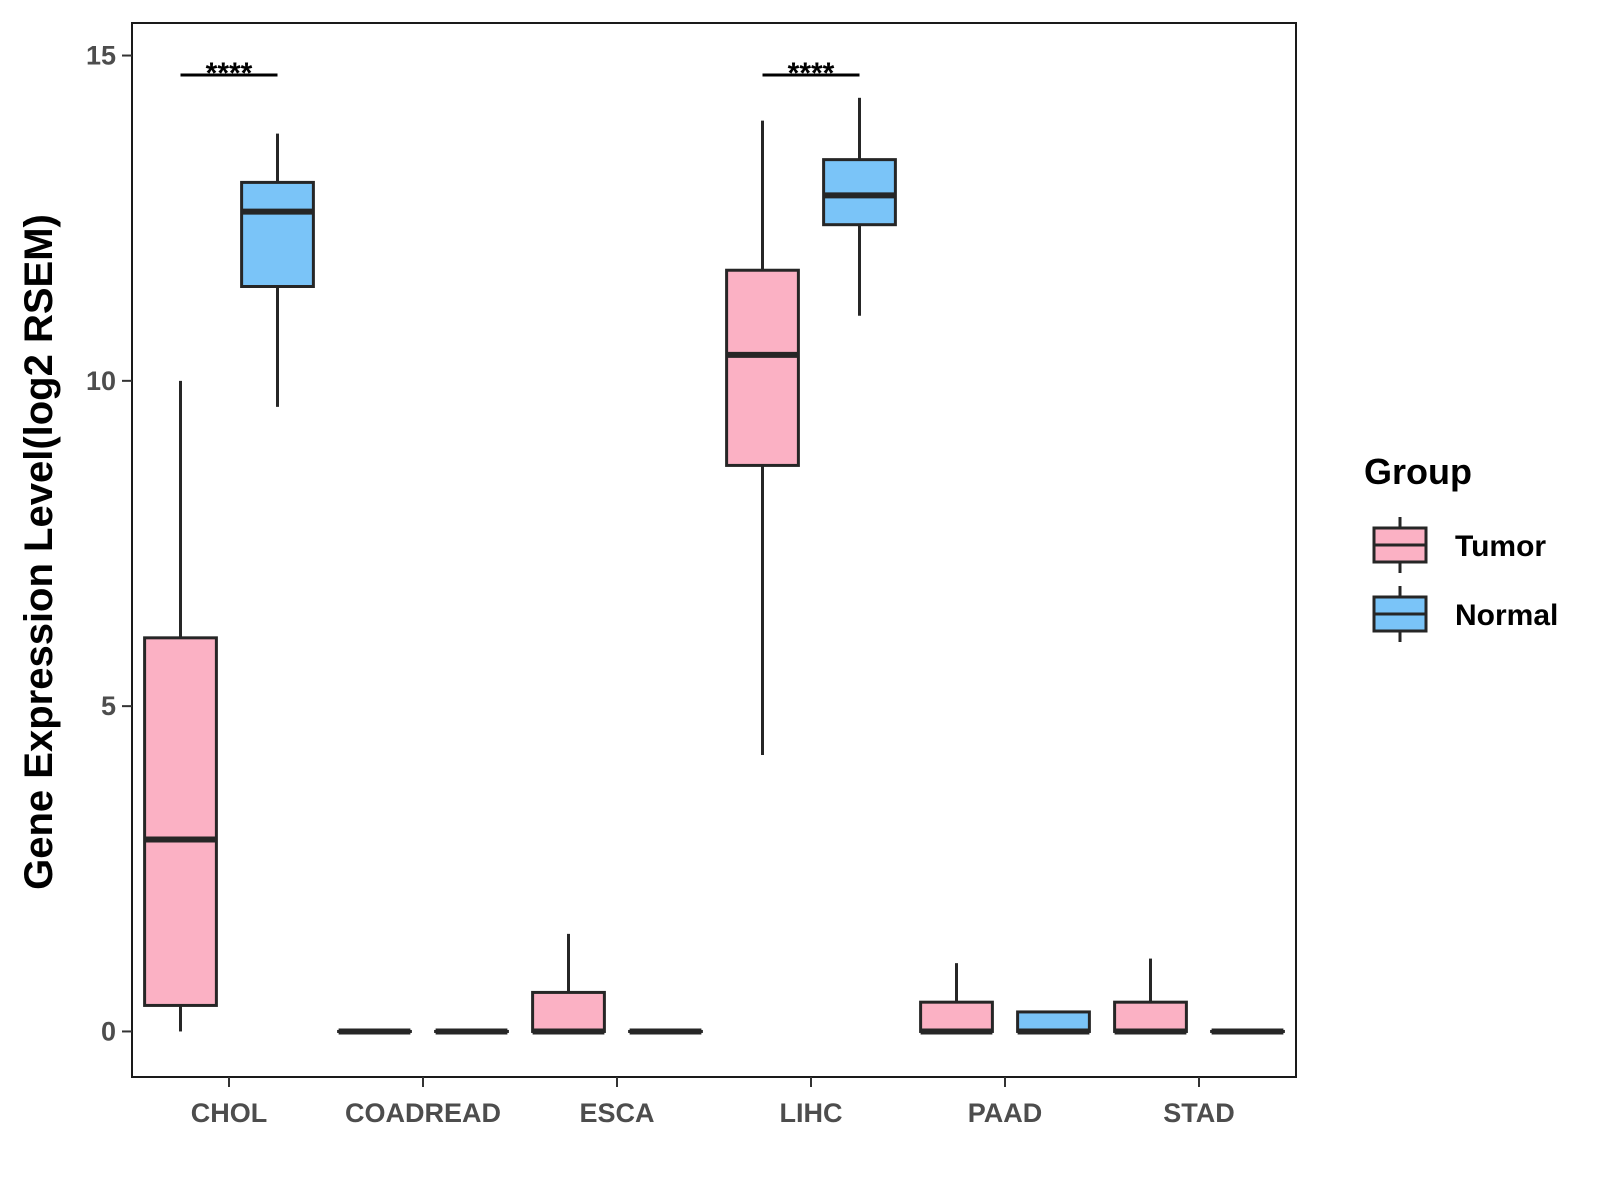  I want to click on significance-annotations: **** ****, so click(520, 73).